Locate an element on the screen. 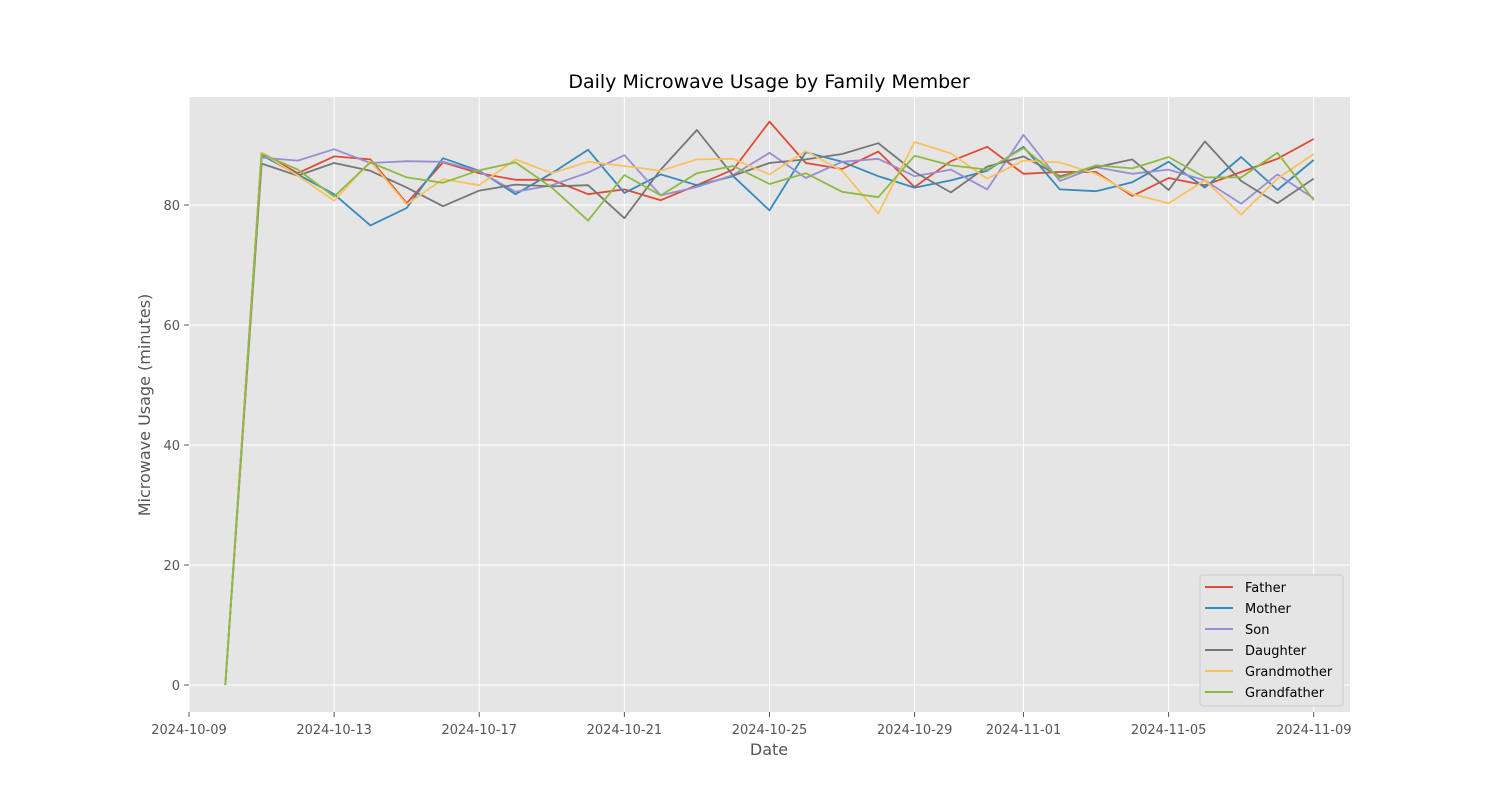 This screenshot has height=800, width=1500. y-tick-label: 0 is located at coordinates (176, 686).